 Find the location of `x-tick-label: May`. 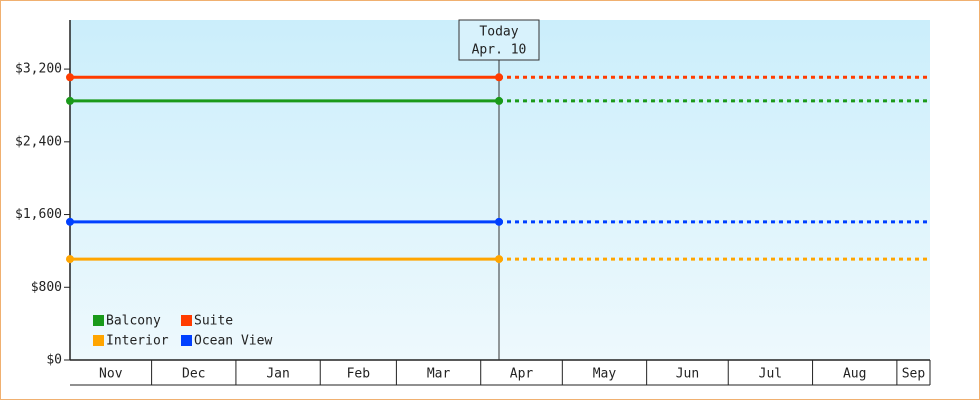

x-tick-label: May is located at coordinates (605, 374).